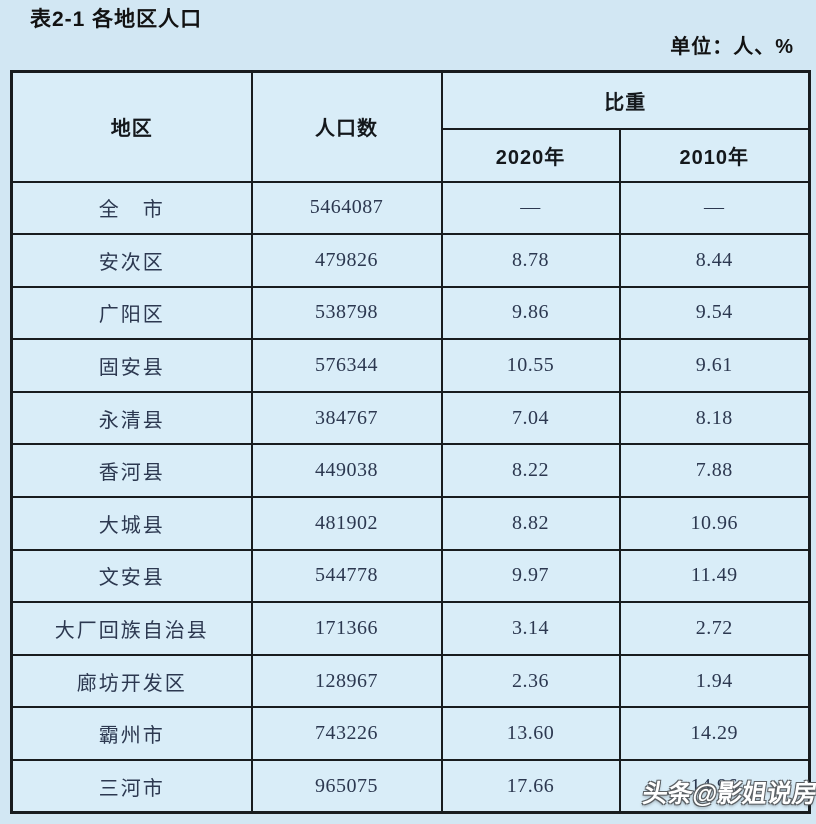 This screenshot has width=816, height=824. I want to click on population-cell: 743226, so click(346, 734).